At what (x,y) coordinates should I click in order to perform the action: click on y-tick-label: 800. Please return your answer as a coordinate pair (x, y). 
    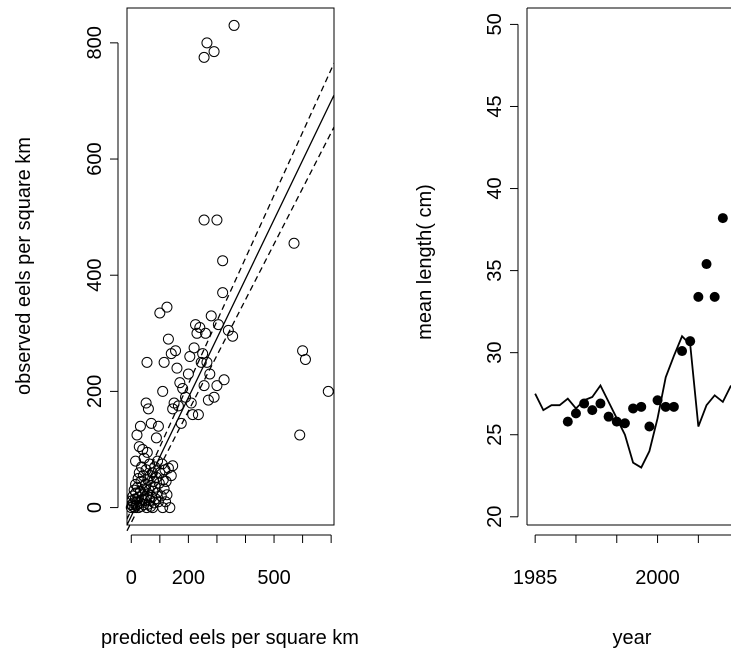
    Looking at the image, I should click on (95, 42).